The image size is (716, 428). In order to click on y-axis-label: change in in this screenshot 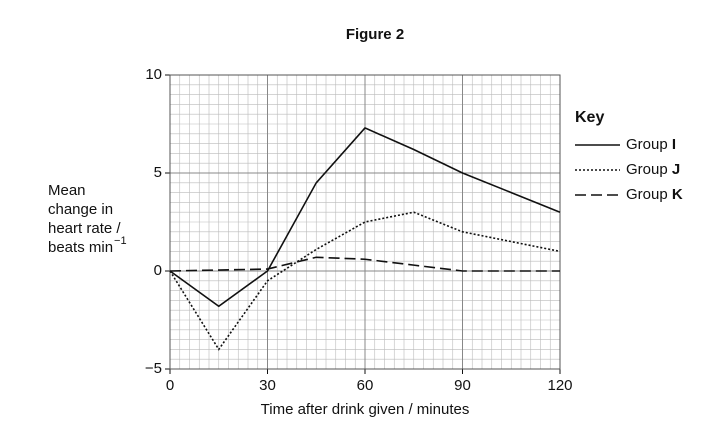, I will do `click(80, 209)`.